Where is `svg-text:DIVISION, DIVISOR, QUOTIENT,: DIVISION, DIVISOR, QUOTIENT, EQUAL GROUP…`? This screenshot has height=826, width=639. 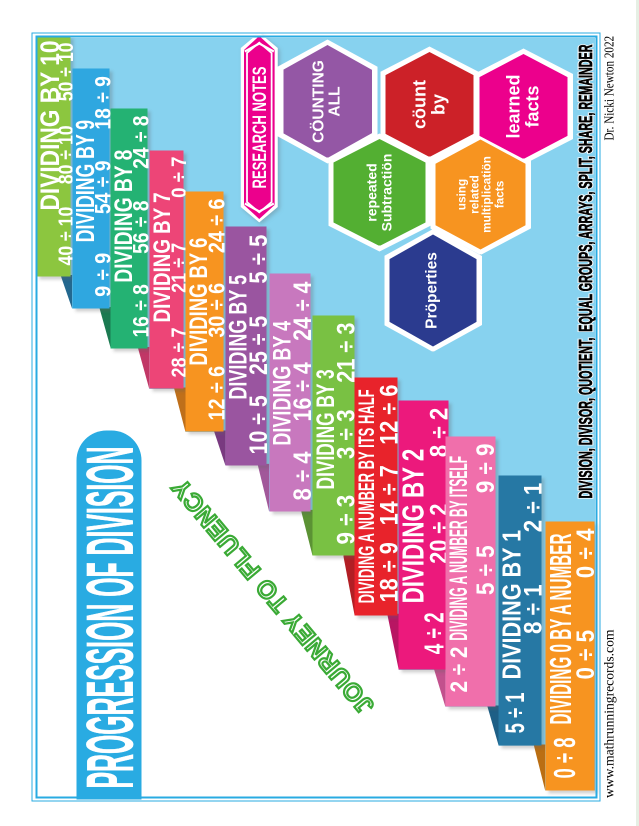 svg-text:DIVISION, DIVISOR, QUOTIENT,: DIVISION, DIVISOR, QUOTIENT, EQUAL GROUP… is located at coordinates (586, 271).